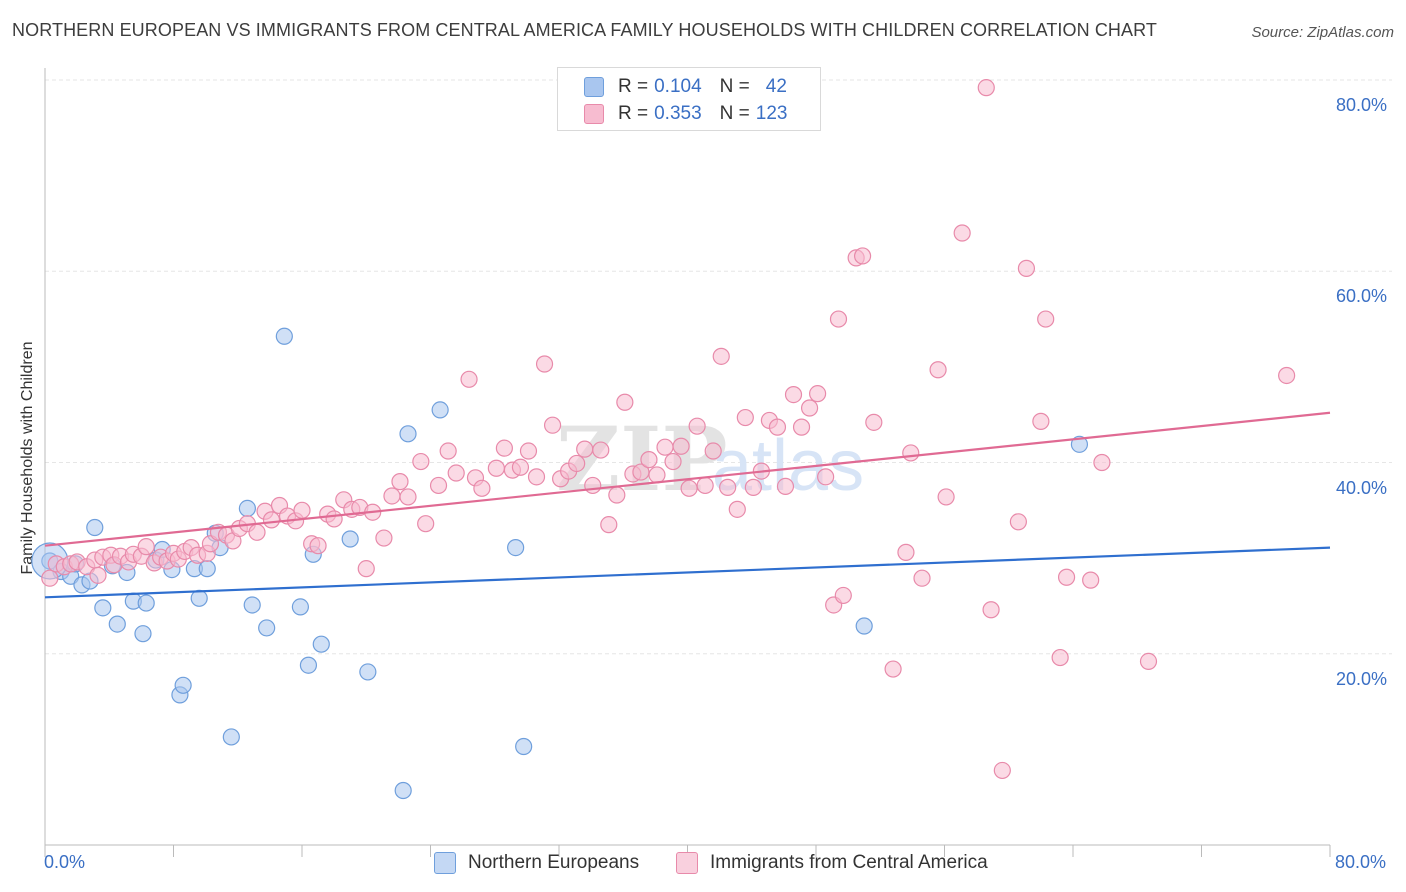 The image size is (1406, 892). What do you see at coordinates (771, 113) in the screenshot?
I see `legend-n-value: 123` at bounding box center [771, 113].